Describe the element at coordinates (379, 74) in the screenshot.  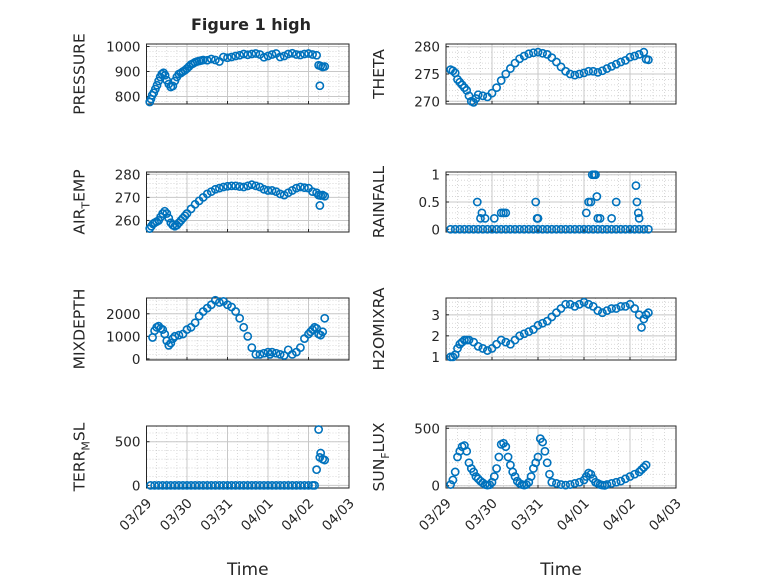
I see `theta-y-axis-label-main: THETA` at that location.